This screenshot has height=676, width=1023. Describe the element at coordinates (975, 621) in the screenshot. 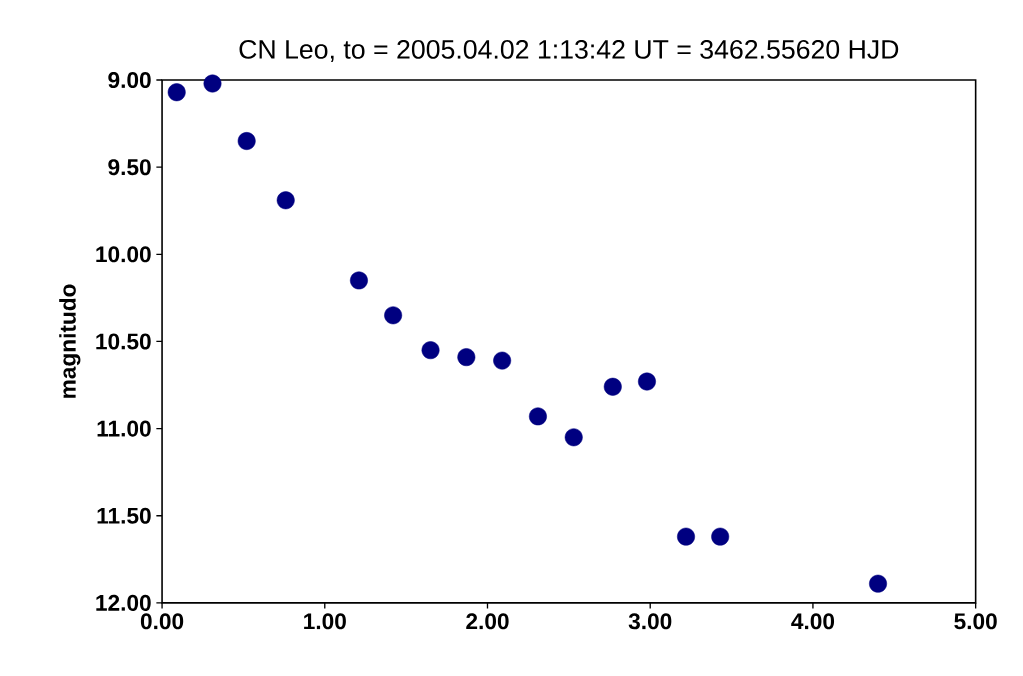

I see `x-tick-label: 5.00` at that location.